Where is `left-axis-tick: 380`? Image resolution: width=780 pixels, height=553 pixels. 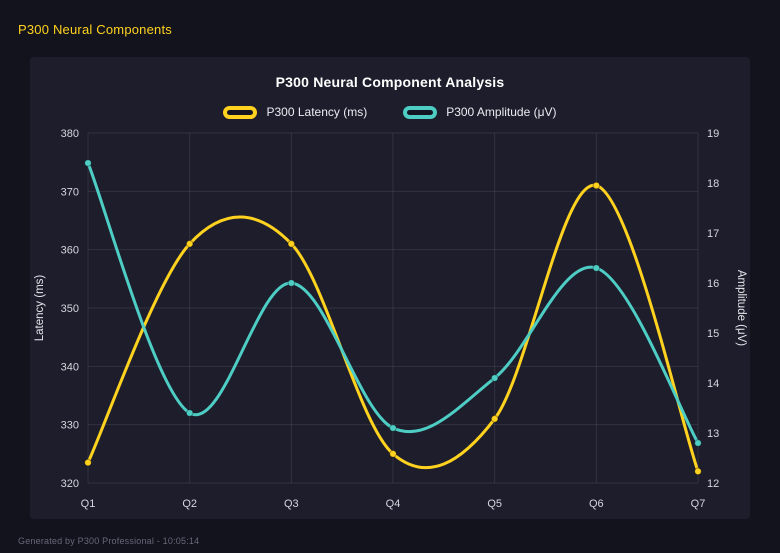
left-axis-tick: 380 is located at coordinates (70, 134).